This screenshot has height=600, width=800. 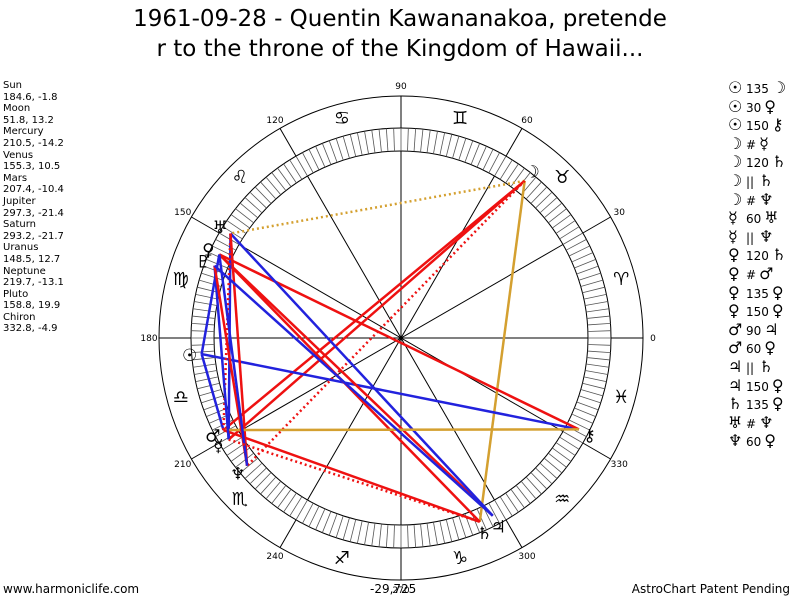 What do you see at coordinates (181, 279) in the screenshot?
I see `zodiac-sign-icon: ♍` at bounding box center [181, 279].